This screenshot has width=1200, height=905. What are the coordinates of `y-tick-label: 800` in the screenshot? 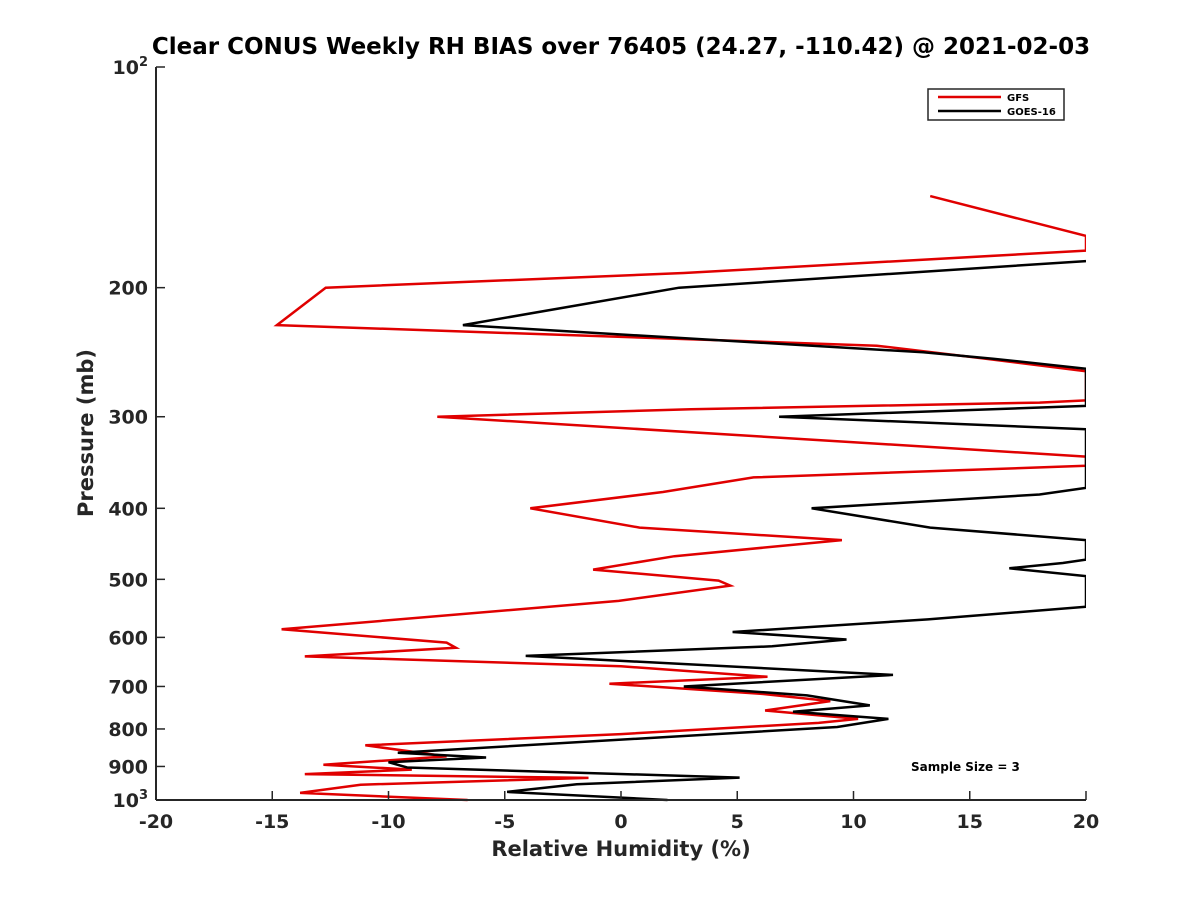 It's located at (128, 730).